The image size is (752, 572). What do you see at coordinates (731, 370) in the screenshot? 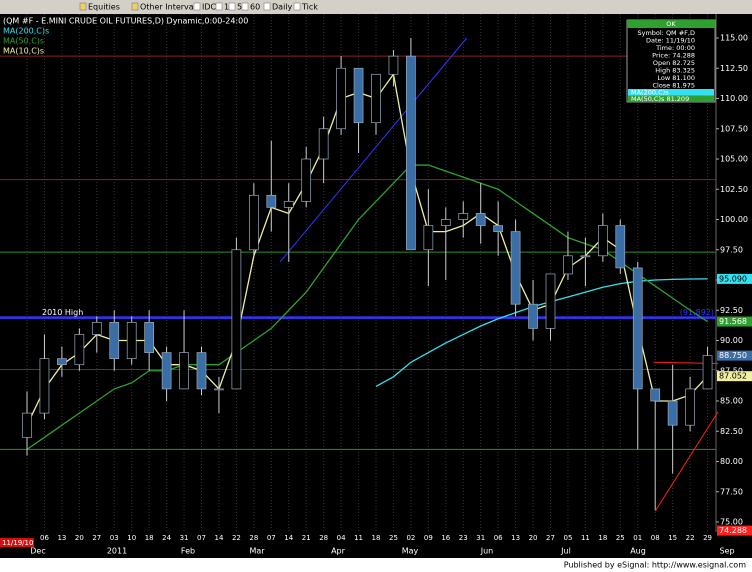
I see `y-tick-label: 87.50` at bounding box center [731, 370].